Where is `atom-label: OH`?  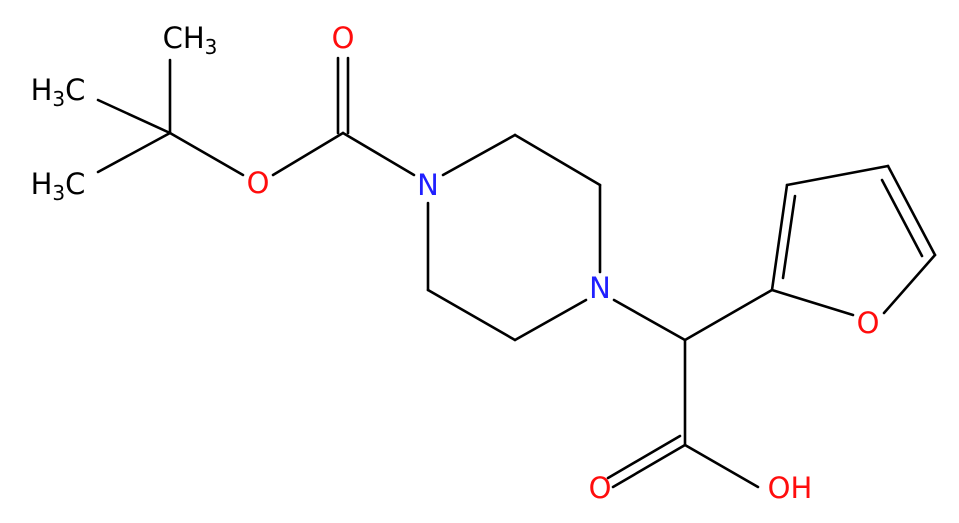
atom-label: OH is located at coordinates (790, 488).